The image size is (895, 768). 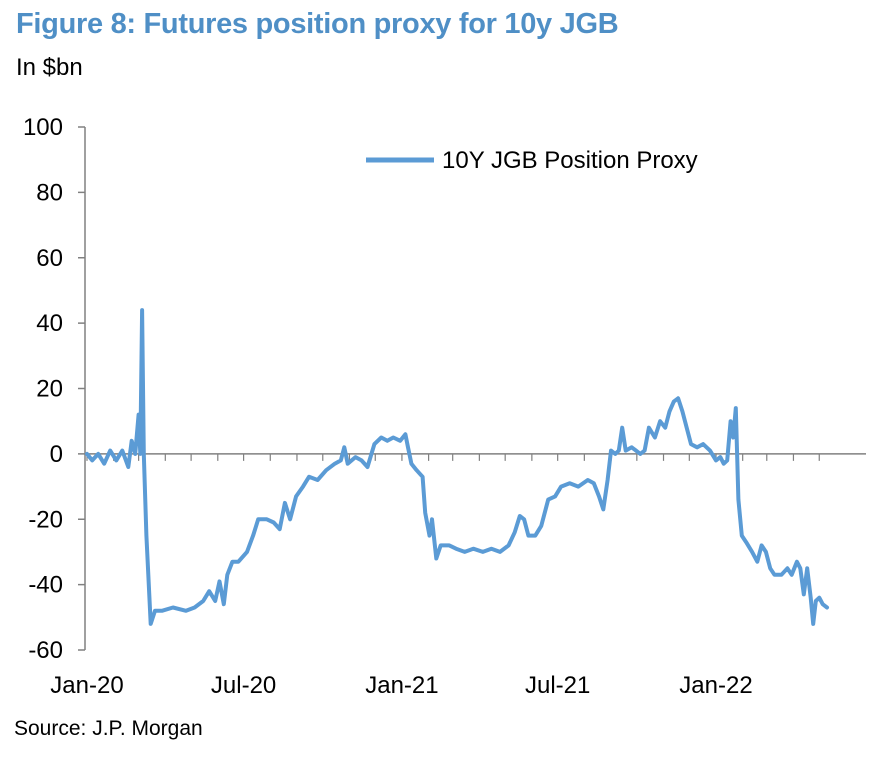 What do you see at coordinates (56, 454) in the screenshot?
I see `y-tick-label: 0` at bounding box center [56, 454].